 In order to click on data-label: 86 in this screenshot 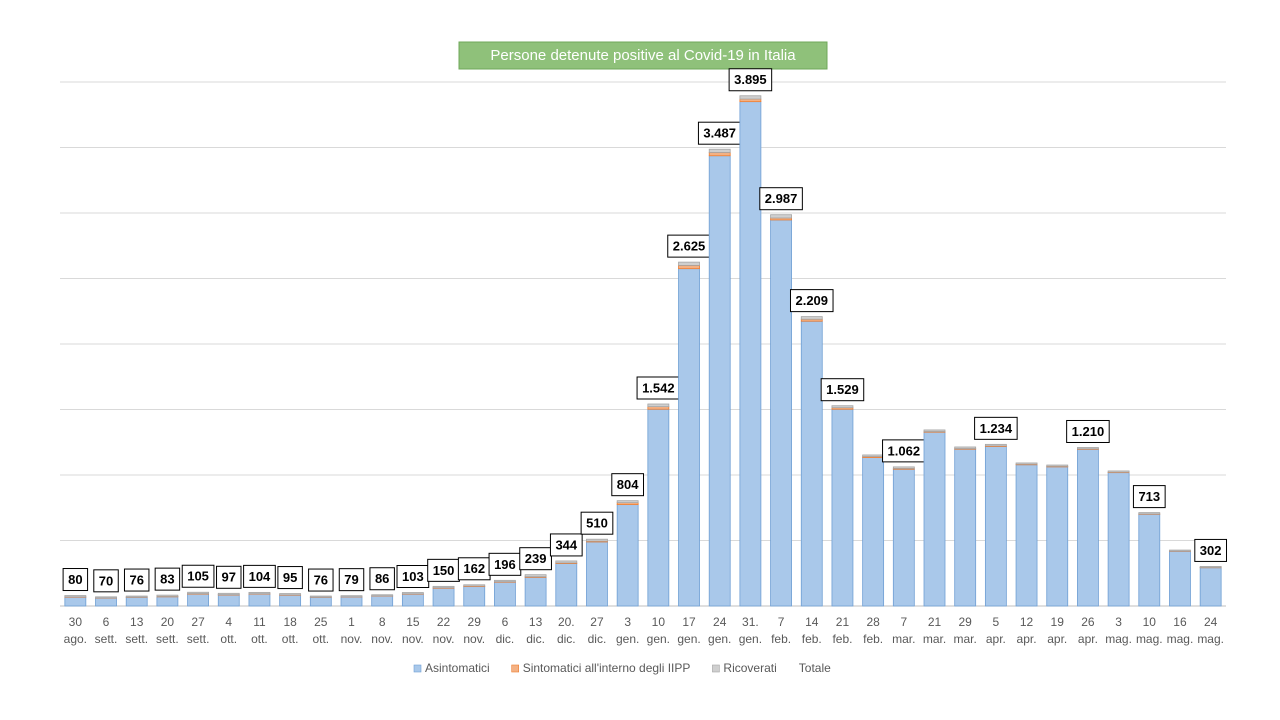, I will do `click(382, 579)`.